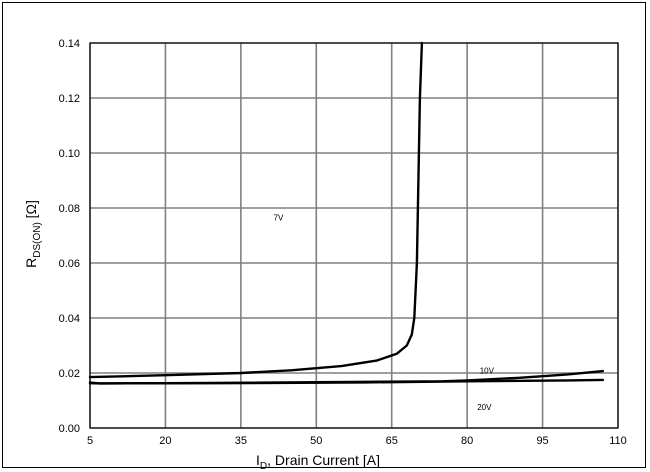 Image resolution: width=650 pixels, height=472 pixels. What do you see at coordinates (392, 441) in the screenshot?
I see `x-tick-label: 65` at bounding box center [392, 441].